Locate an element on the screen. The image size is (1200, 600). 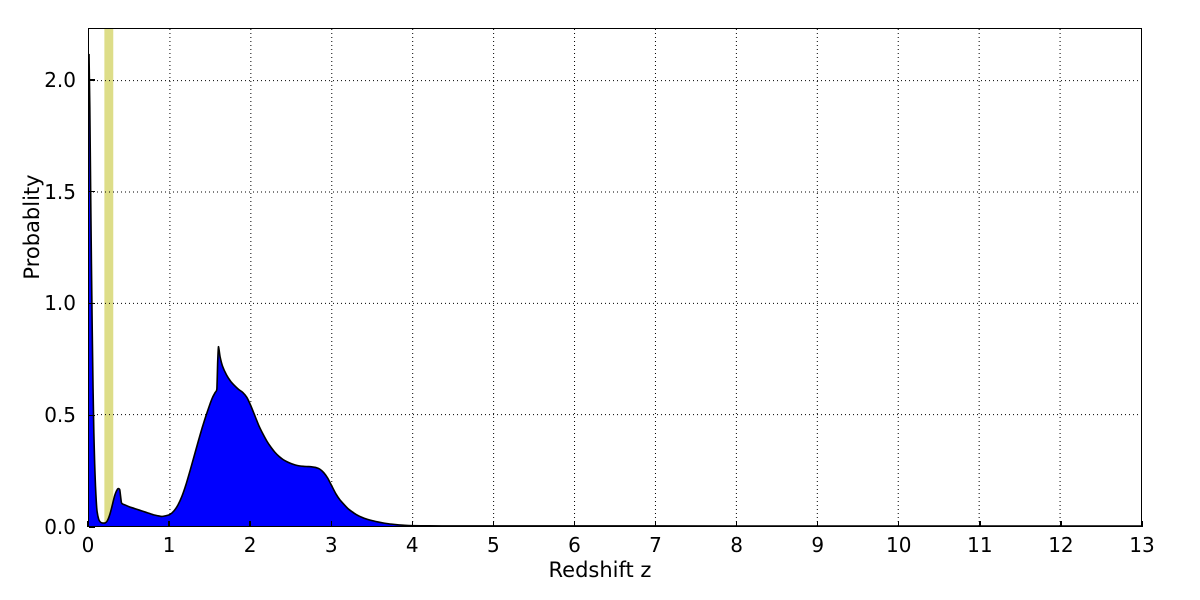
x-tick-label: 9 is located at coordinates (818, 545).